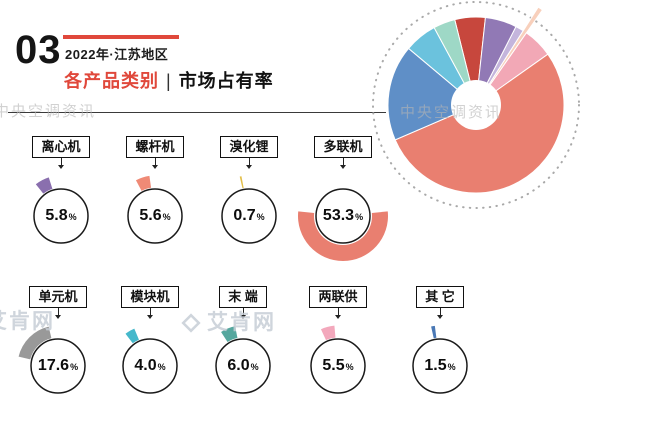  I want to click on gauge: 5.8%, so click(61, 214).